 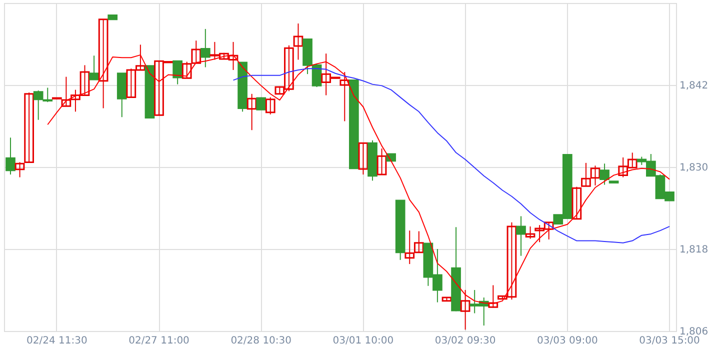 I want to click on x-tick-label: 02/24 11:30, so click(x=57, y=341).